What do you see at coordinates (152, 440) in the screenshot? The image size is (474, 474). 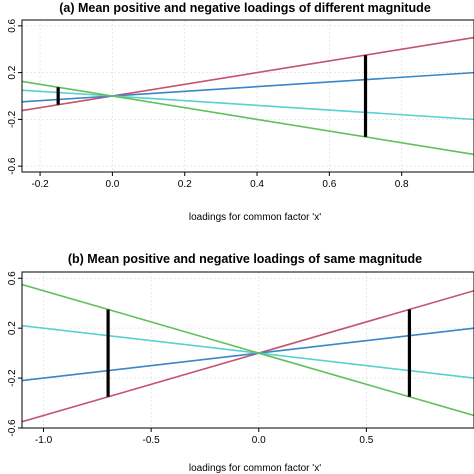 I see `x-tick-label: -0.5` at bounding box center [152, 440].